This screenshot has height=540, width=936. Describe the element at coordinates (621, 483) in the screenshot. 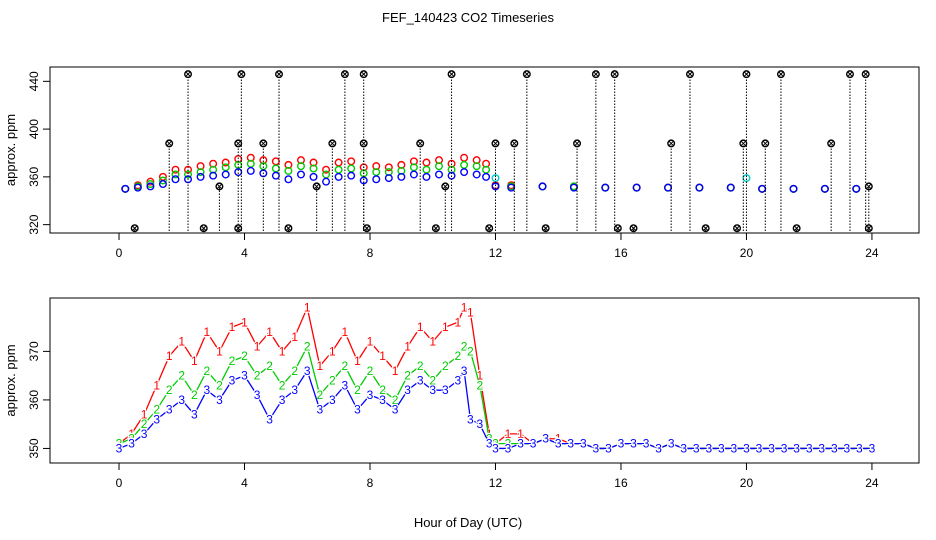

I see `x-tick-label: 16` at that location.